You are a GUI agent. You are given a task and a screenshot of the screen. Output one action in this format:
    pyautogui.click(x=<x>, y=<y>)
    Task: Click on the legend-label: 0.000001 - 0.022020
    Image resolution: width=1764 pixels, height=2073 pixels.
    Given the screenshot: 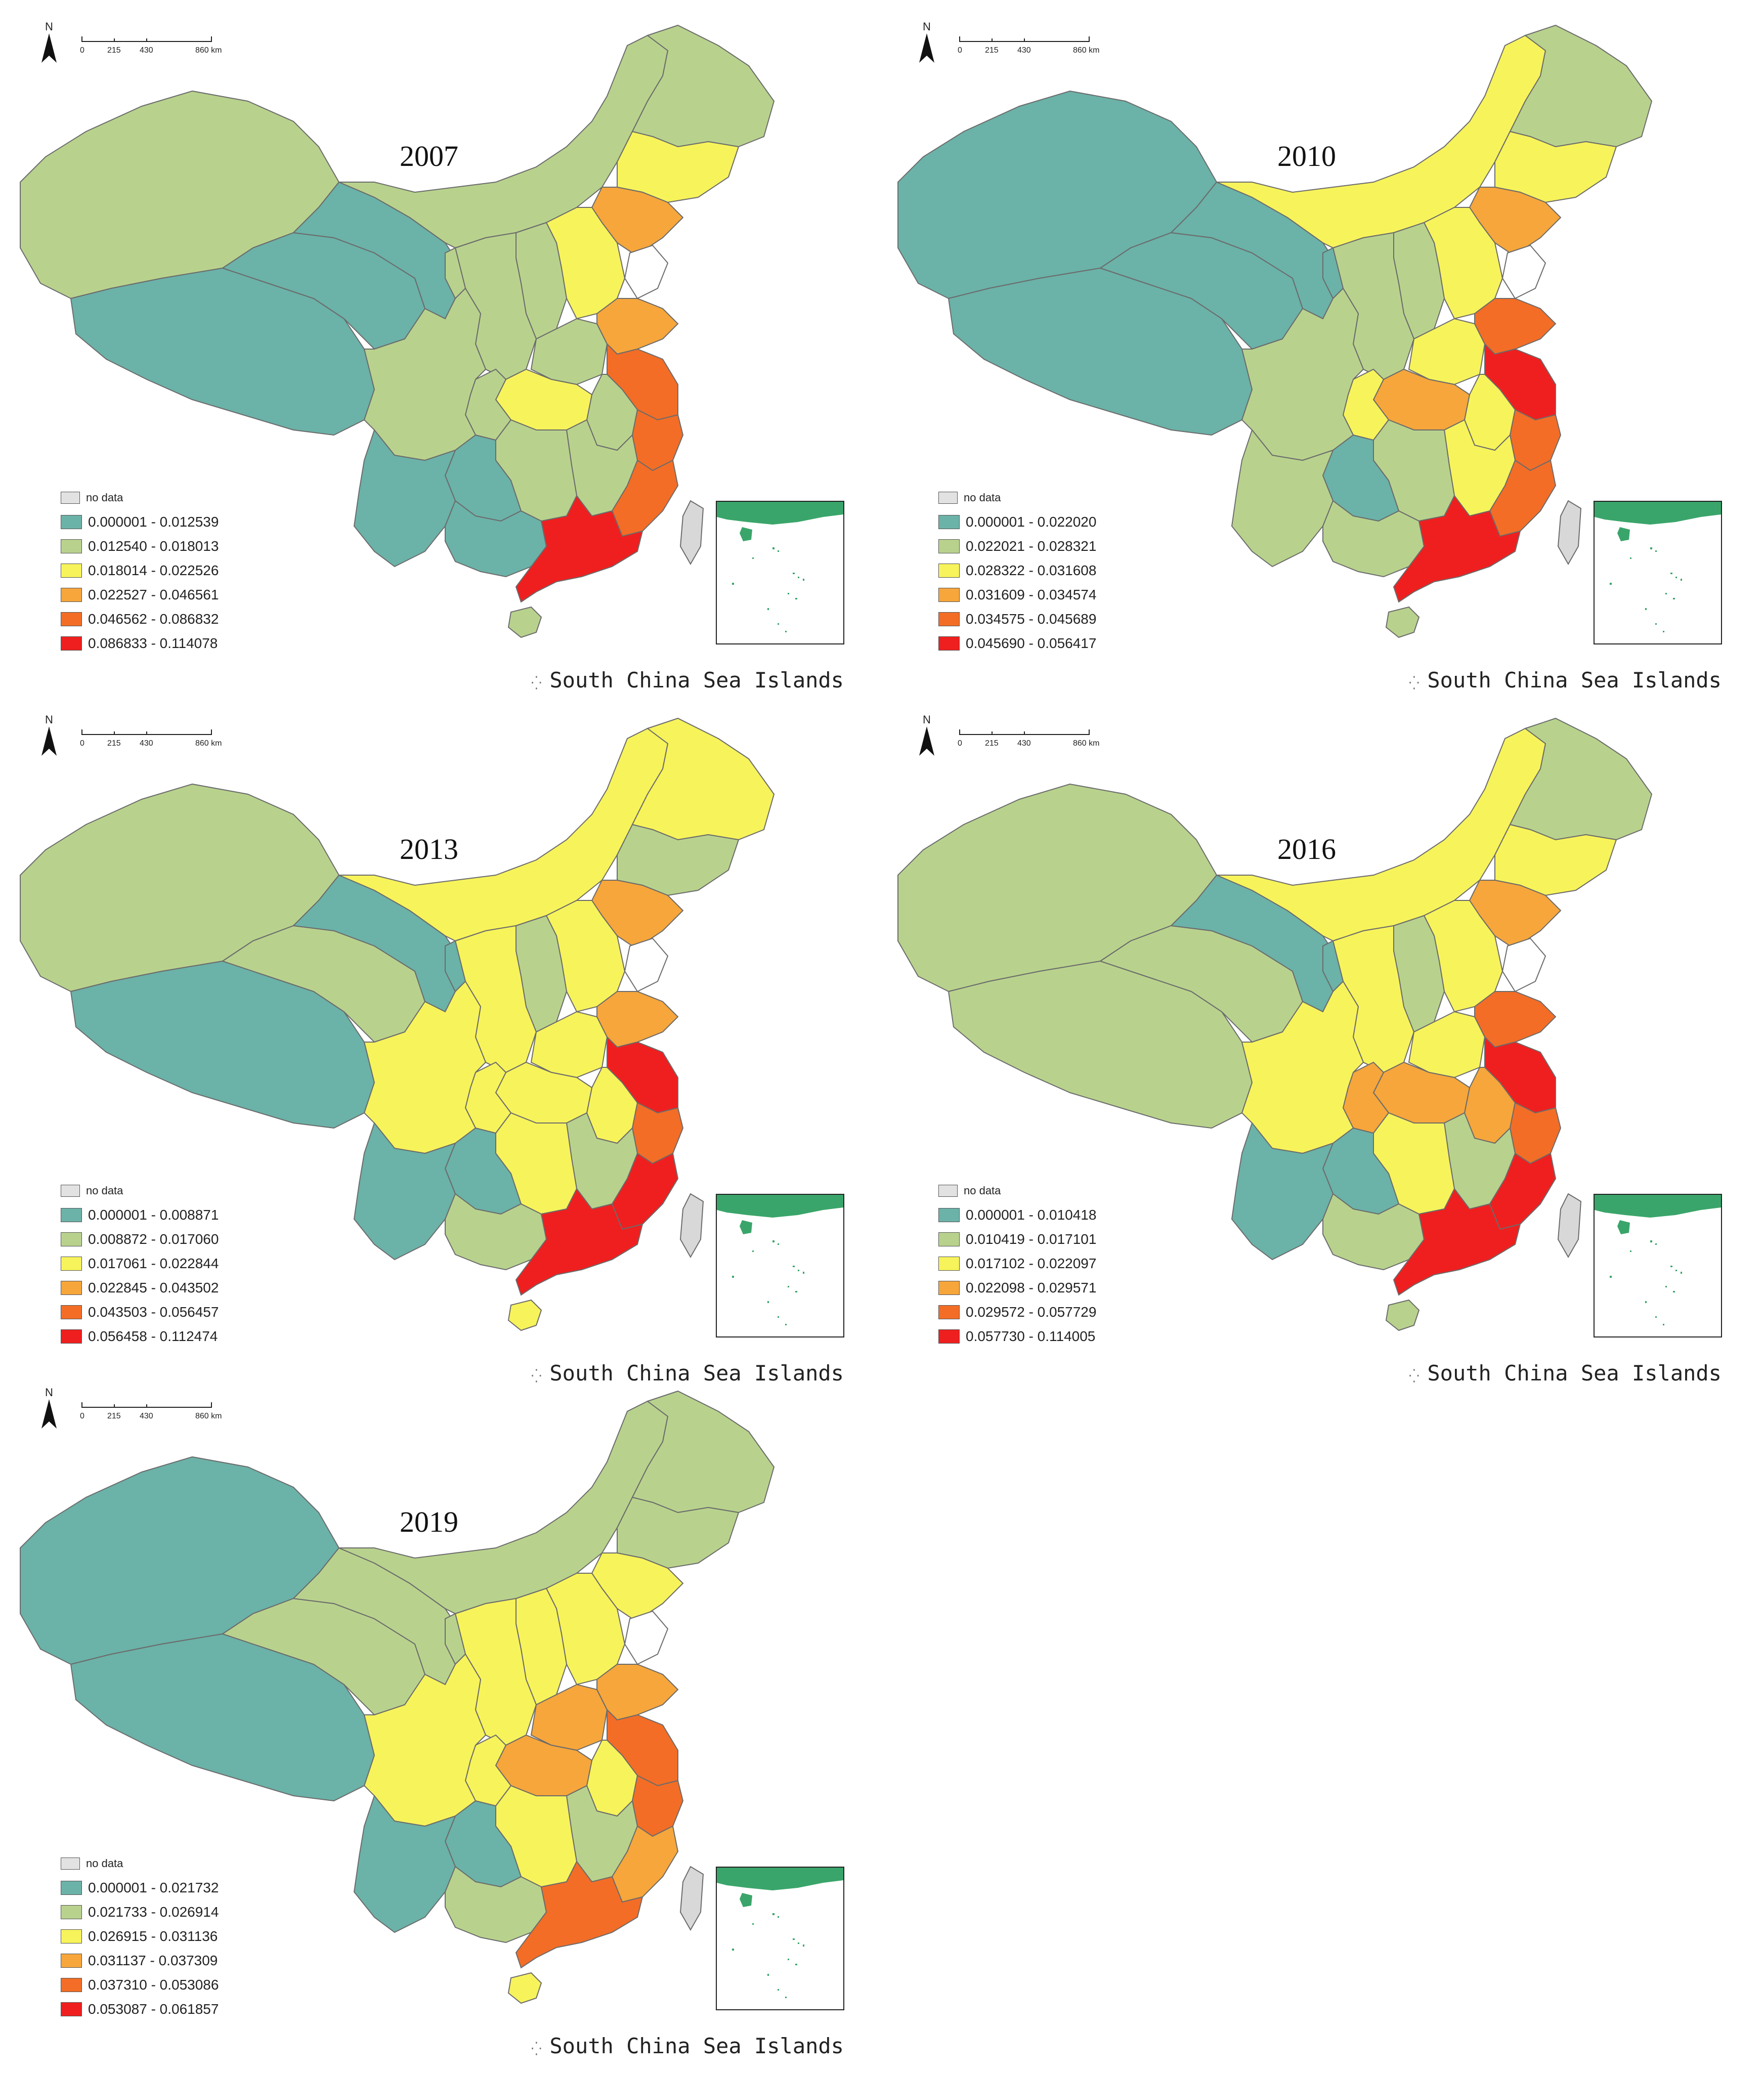 What is the action you would take?
    pyautogui.click(x=1031, y=522)
    